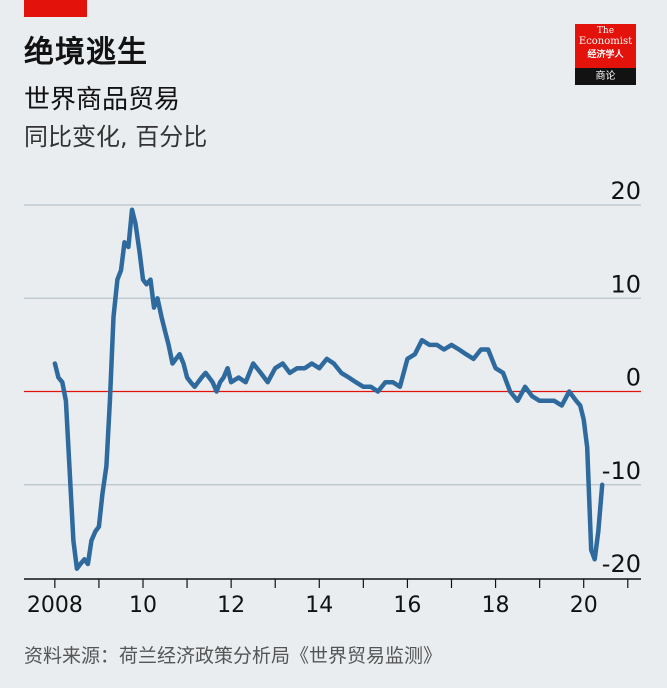 This screenshot has width=667, height=688. Describe the element at coordinates (584, 605) in the screenshot. I see `x-tick-label: 20` at that location.